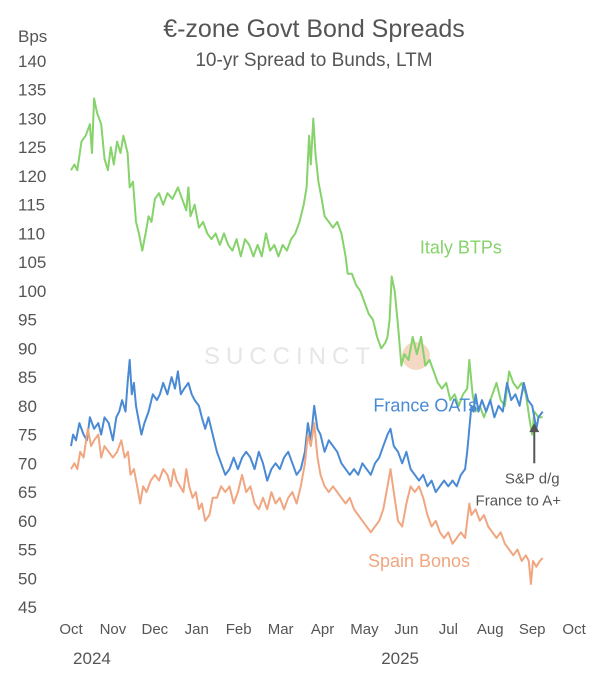 The image size is (615, 680). I want to click on annotation-arrow-head-icon, so click(534, 428).